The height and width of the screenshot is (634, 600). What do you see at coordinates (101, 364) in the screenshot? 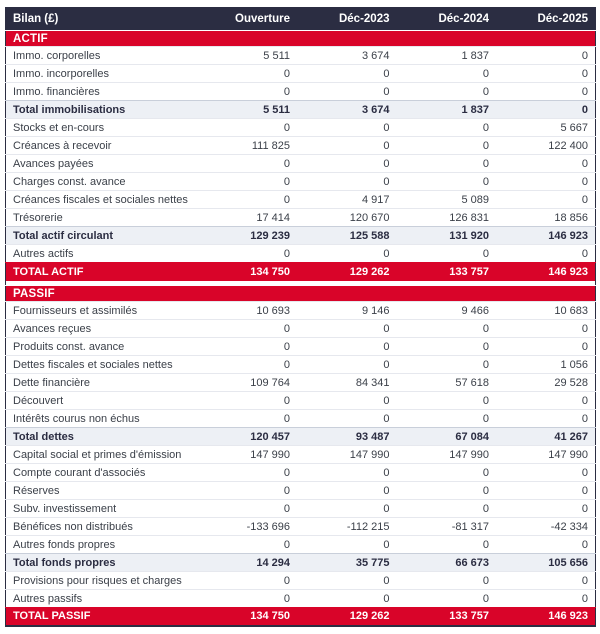
I see `row-label: Dettes fiscales et sociales nettes` at bounding box center [101, 364].